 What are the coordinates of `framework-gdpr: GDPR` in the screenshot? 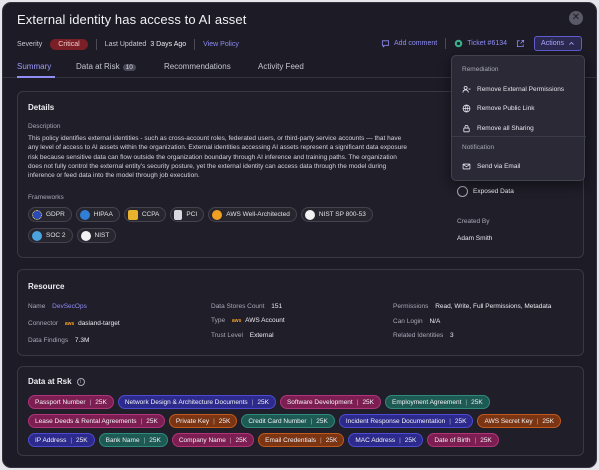 It's located at (50, 214).